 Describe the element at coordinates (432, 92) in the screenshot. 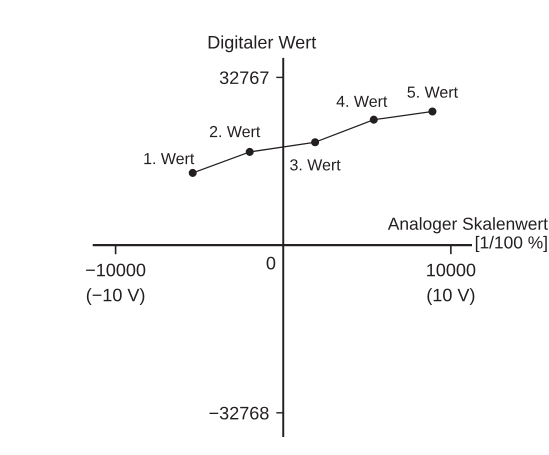

I see `annotation: 5. Wert` at that location.